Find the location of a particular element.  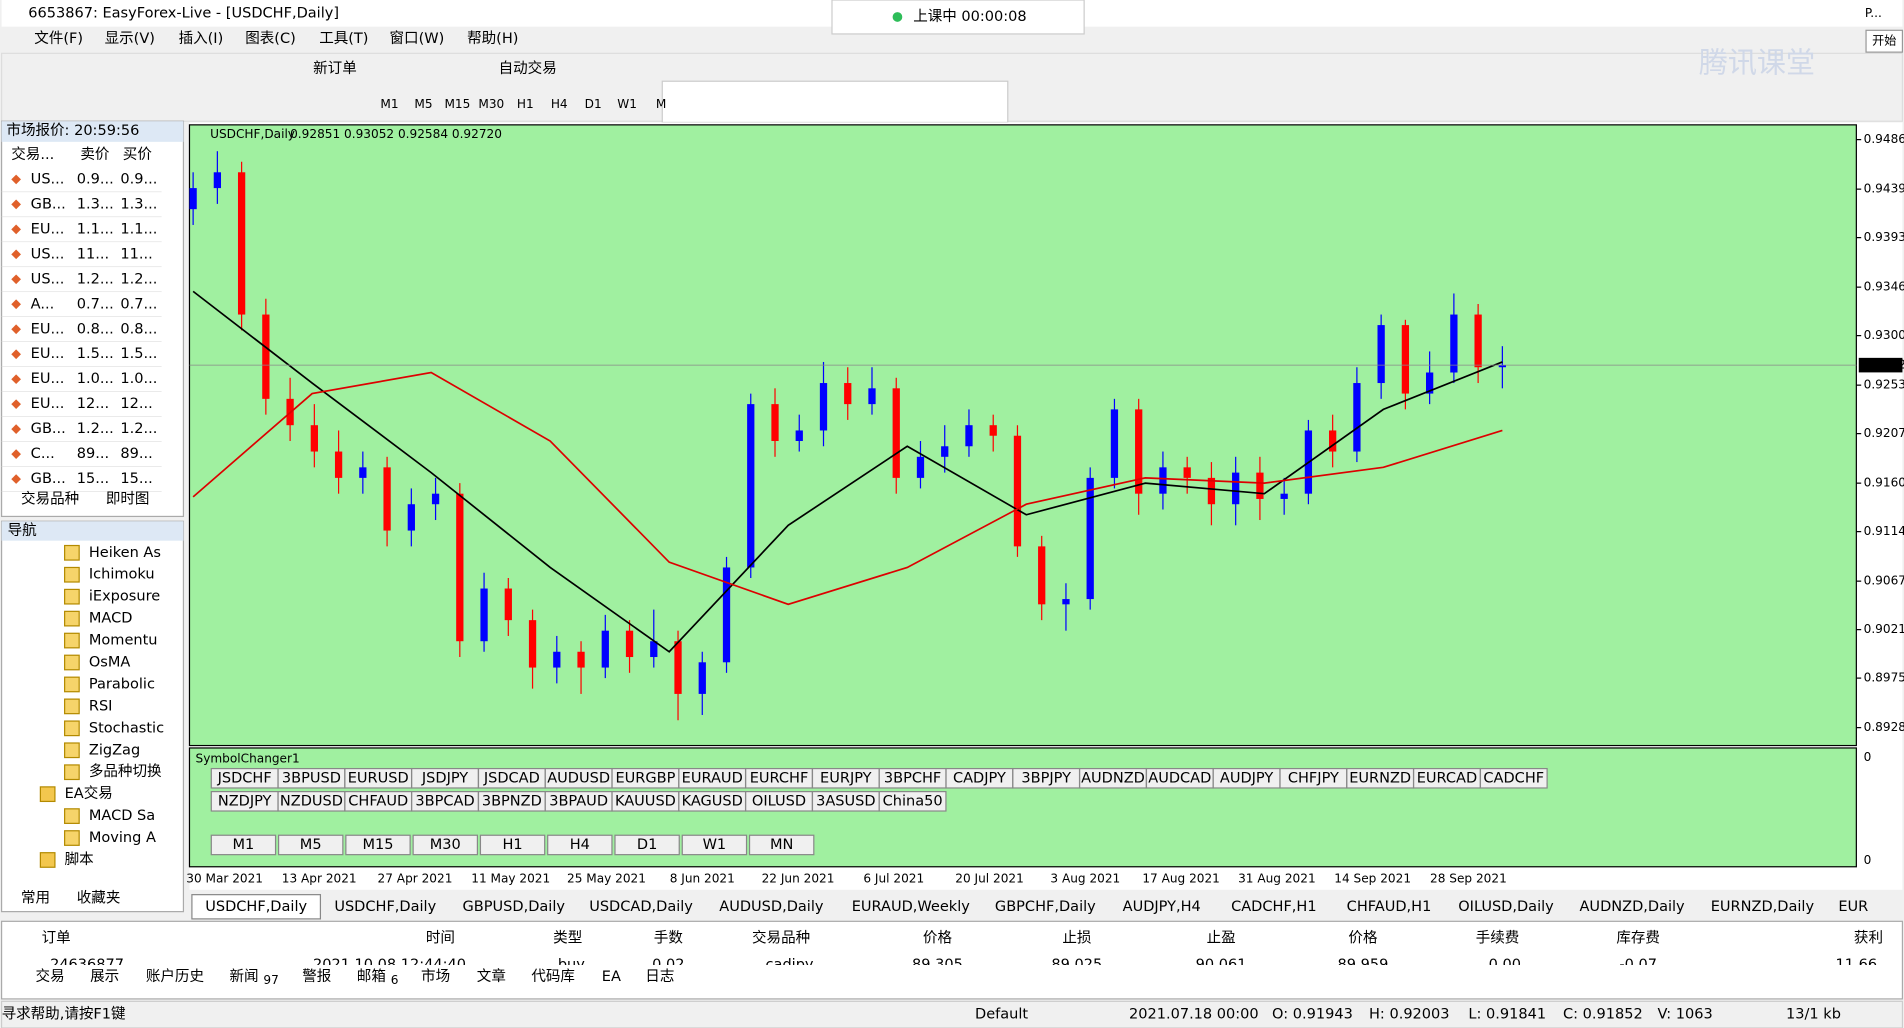

symbol-button-label: EURAUD is located at coordinates (712, 778).